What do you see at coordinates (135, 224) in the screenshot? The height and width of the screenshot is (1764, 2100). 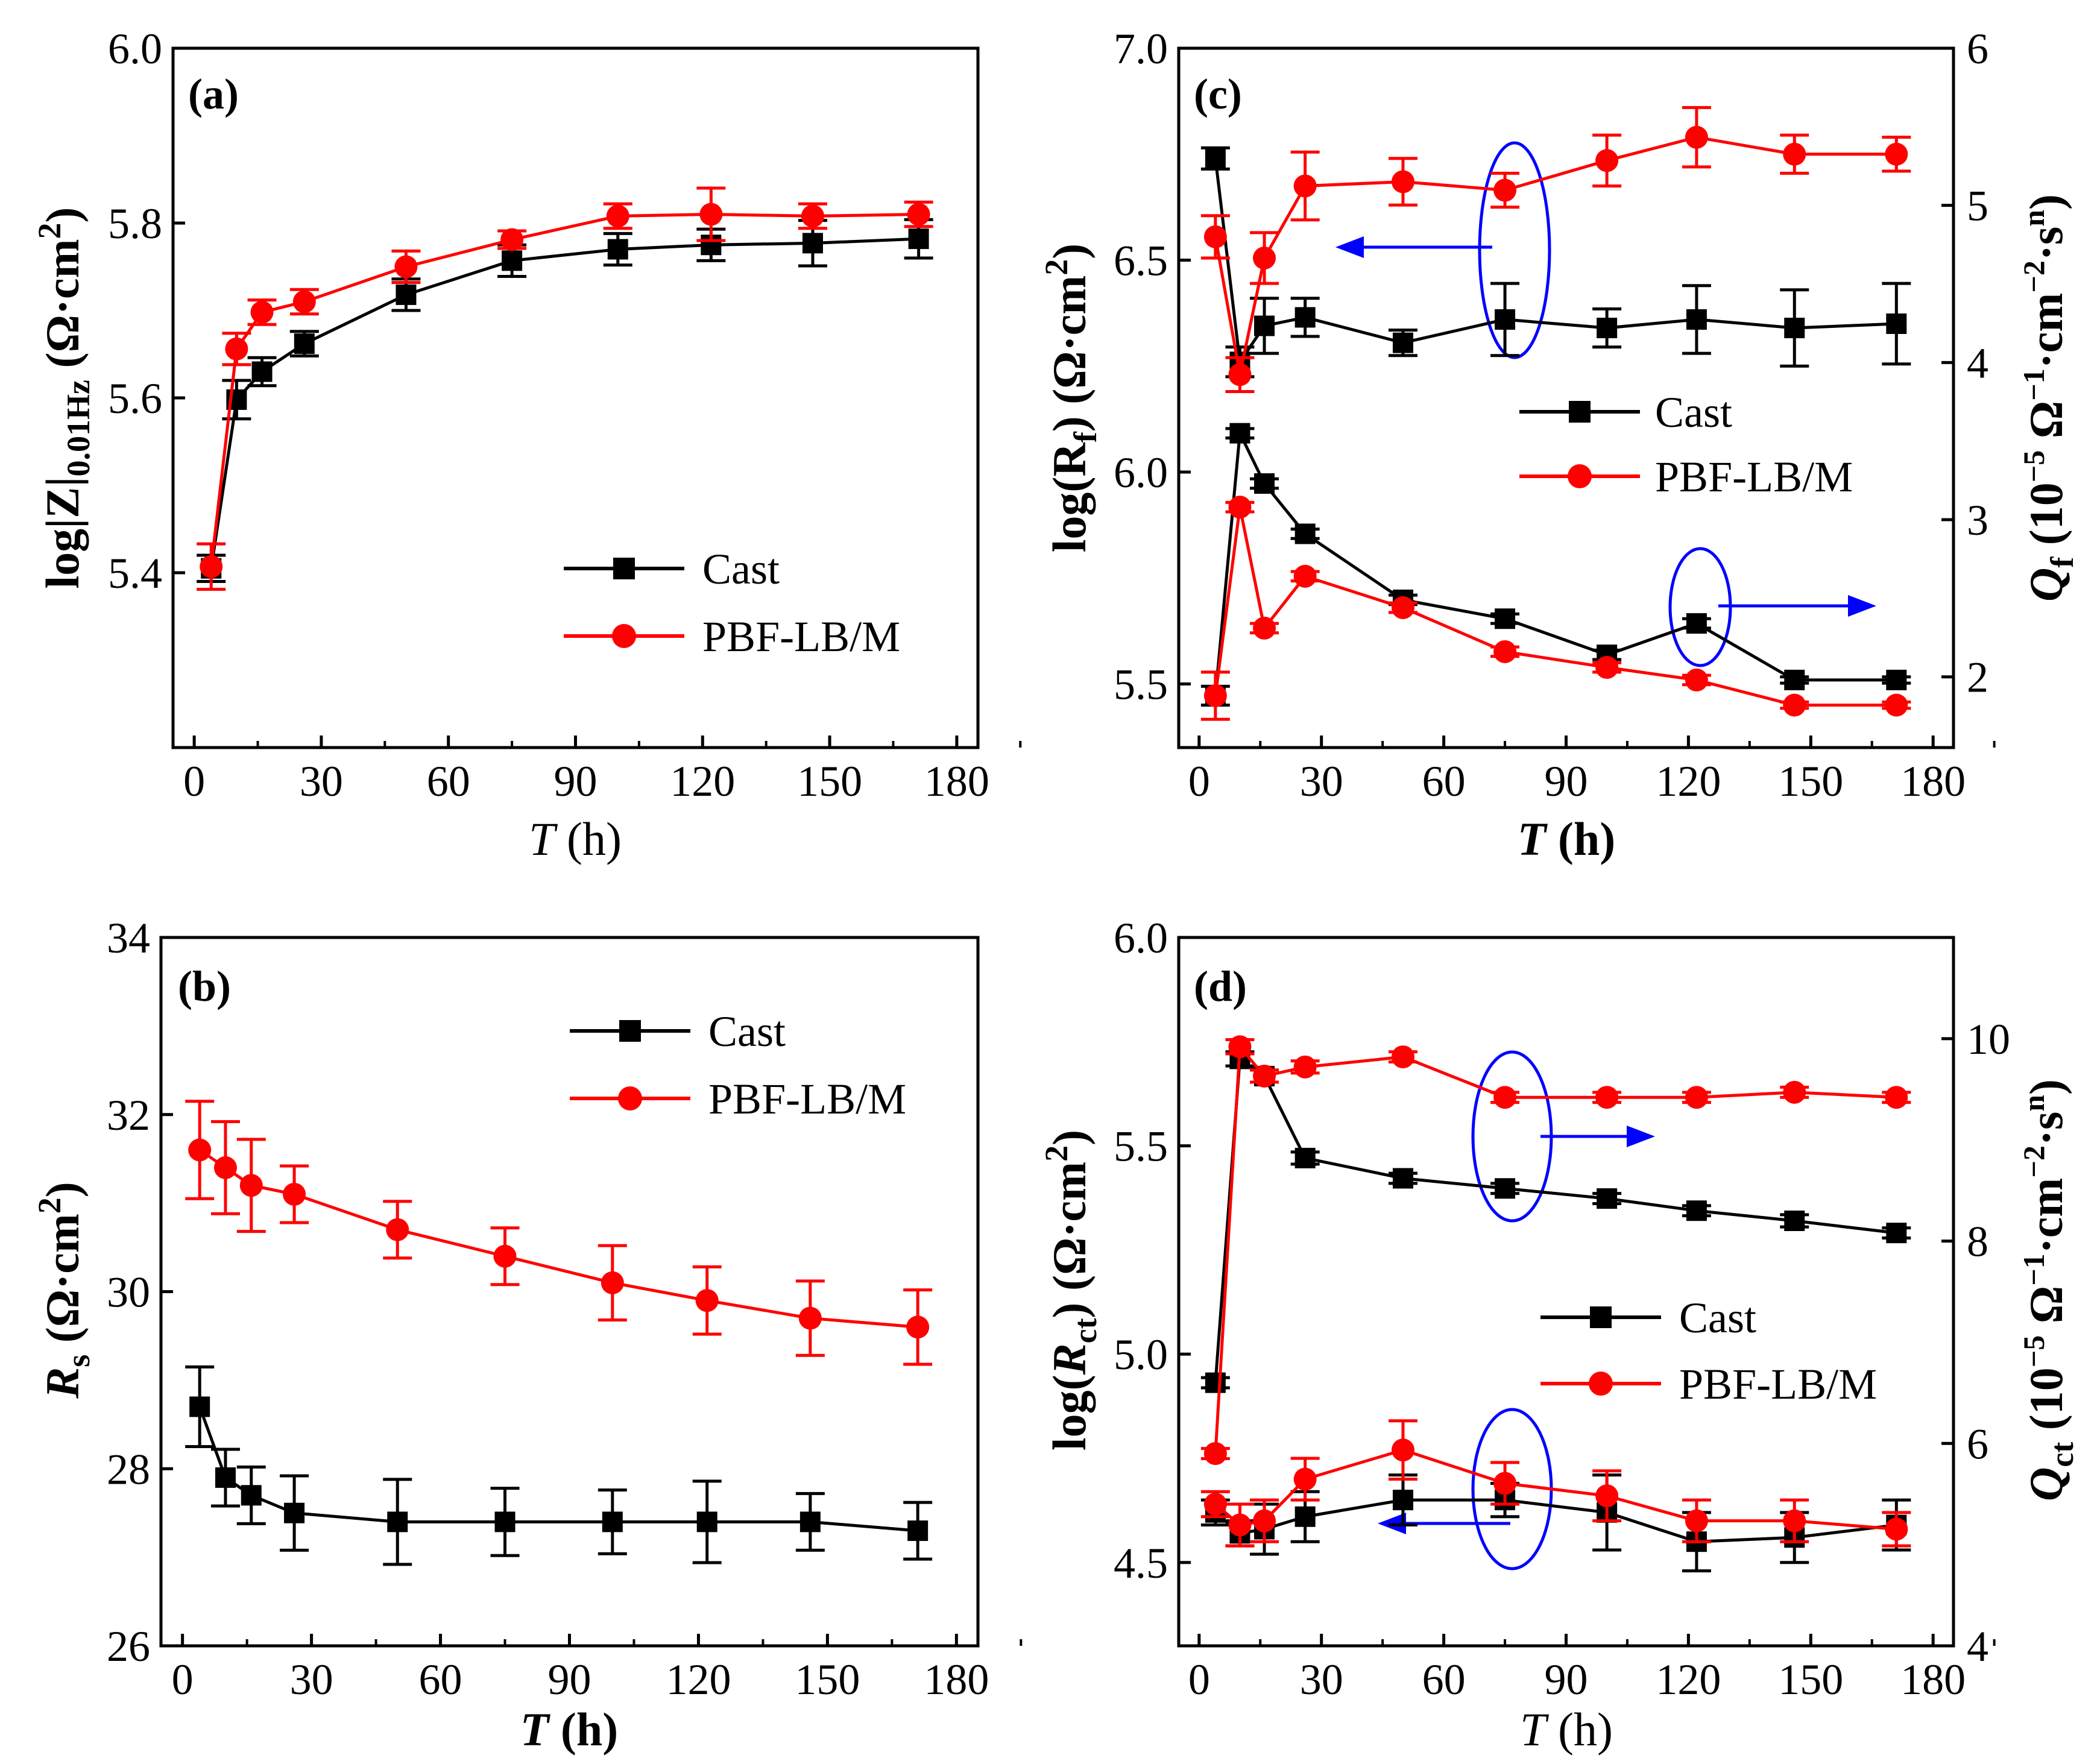 I see `y-tick-label: 5.8` at bounding box center [135, 224].